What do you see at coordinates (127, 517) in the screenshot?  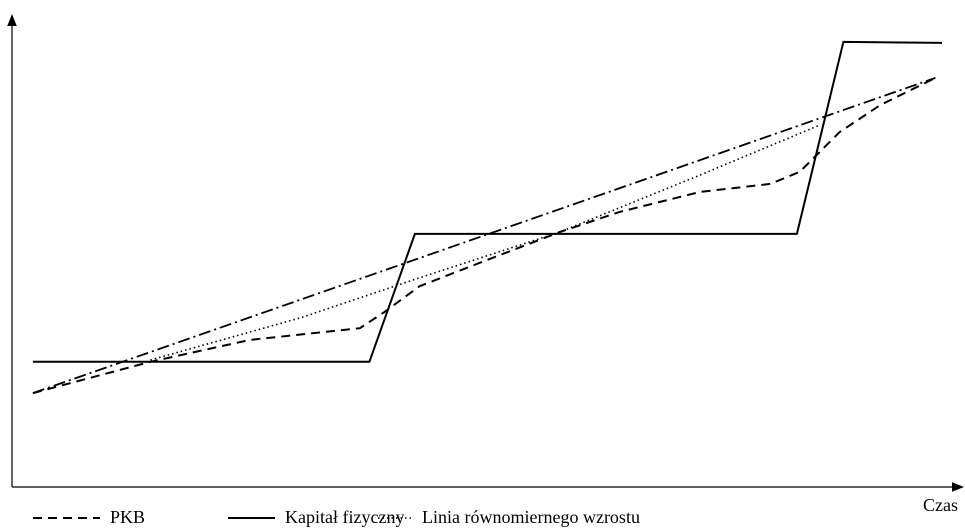 I see `legend-label: PKB` at bounding box center [127, 517].